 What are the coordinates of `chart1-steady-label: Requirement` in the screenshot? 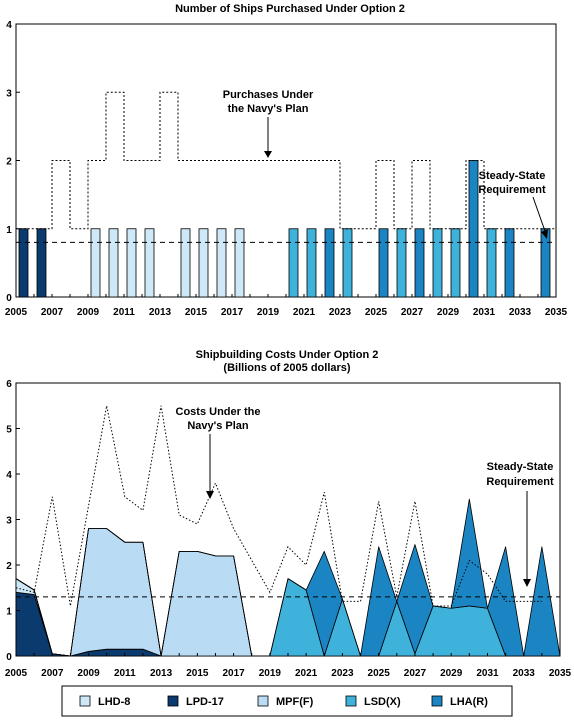 It's located at (512, 190).